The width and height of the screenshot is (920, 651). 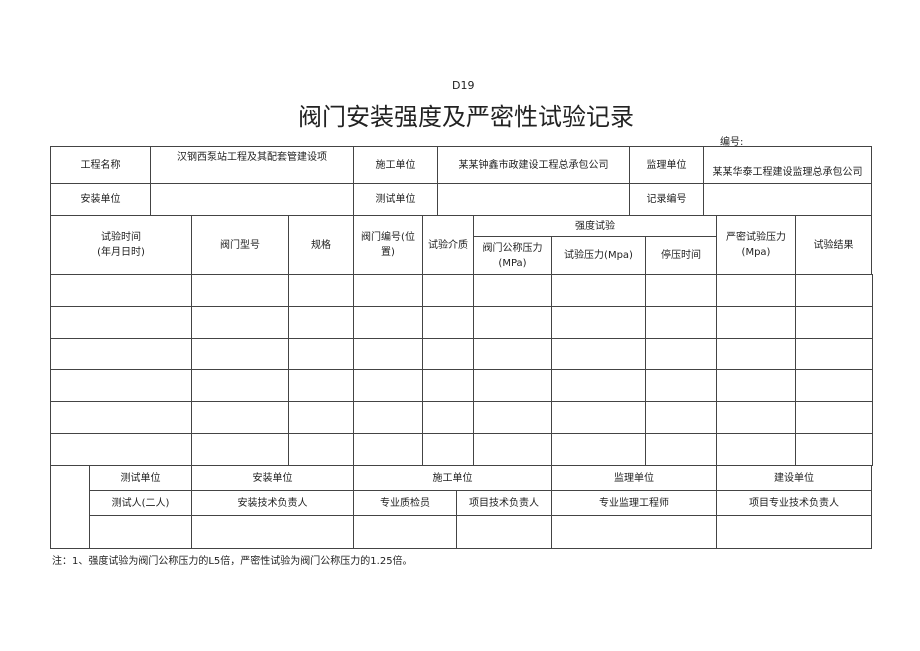 I want to click on record-no-value, so click(x=787, y=199).